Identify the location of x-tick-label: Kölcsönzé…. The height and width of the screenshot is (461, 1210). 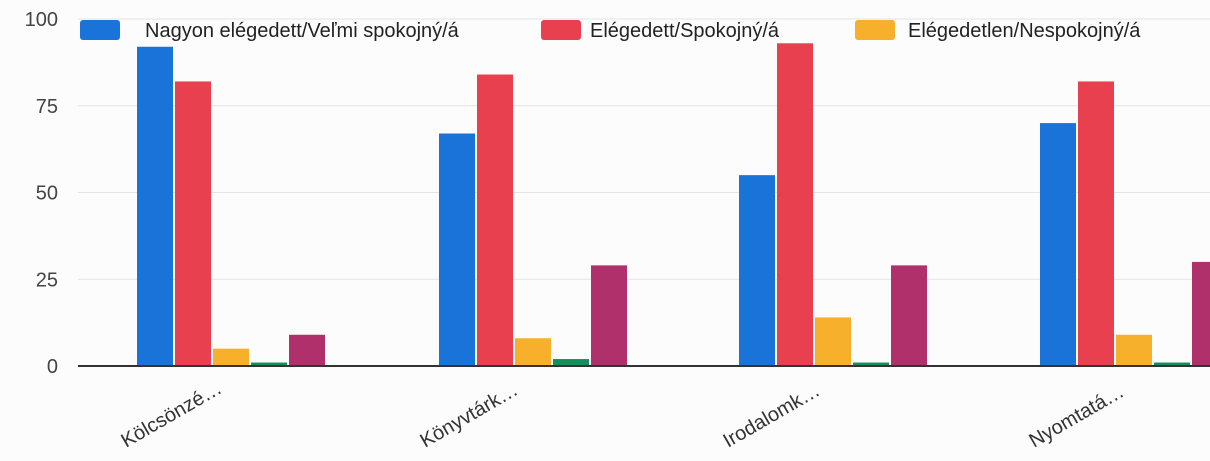
(172, 414).